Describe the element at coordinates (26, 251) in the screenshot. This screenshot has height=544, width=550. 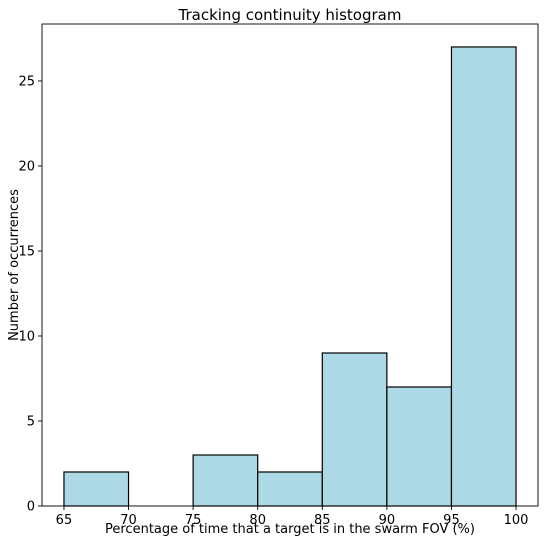
I see `y-tick-label: 15` at that location.